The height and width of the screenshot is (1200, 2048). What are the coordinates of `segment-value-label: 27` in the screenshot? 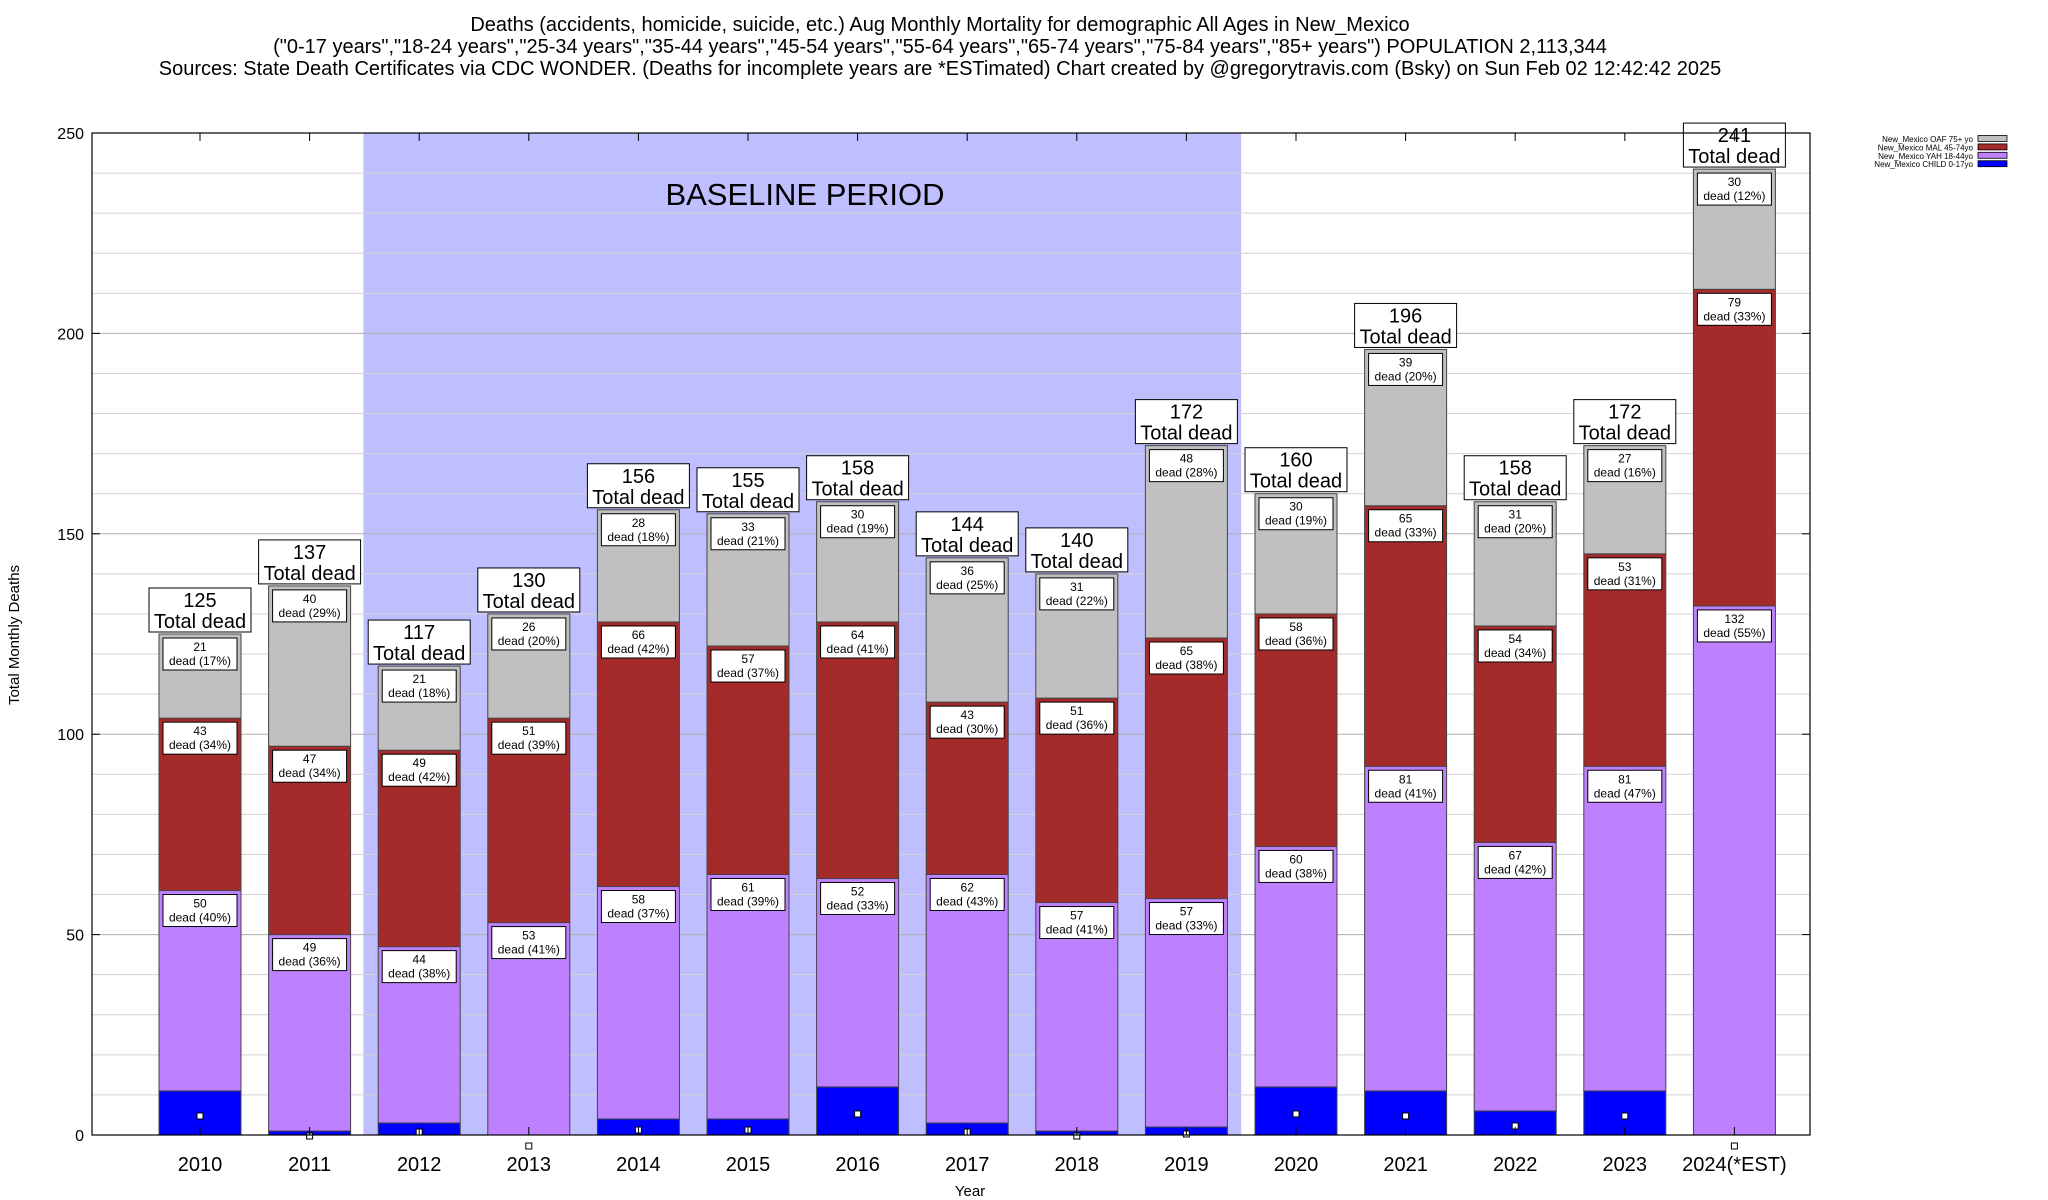 It's located at (1625, 459).